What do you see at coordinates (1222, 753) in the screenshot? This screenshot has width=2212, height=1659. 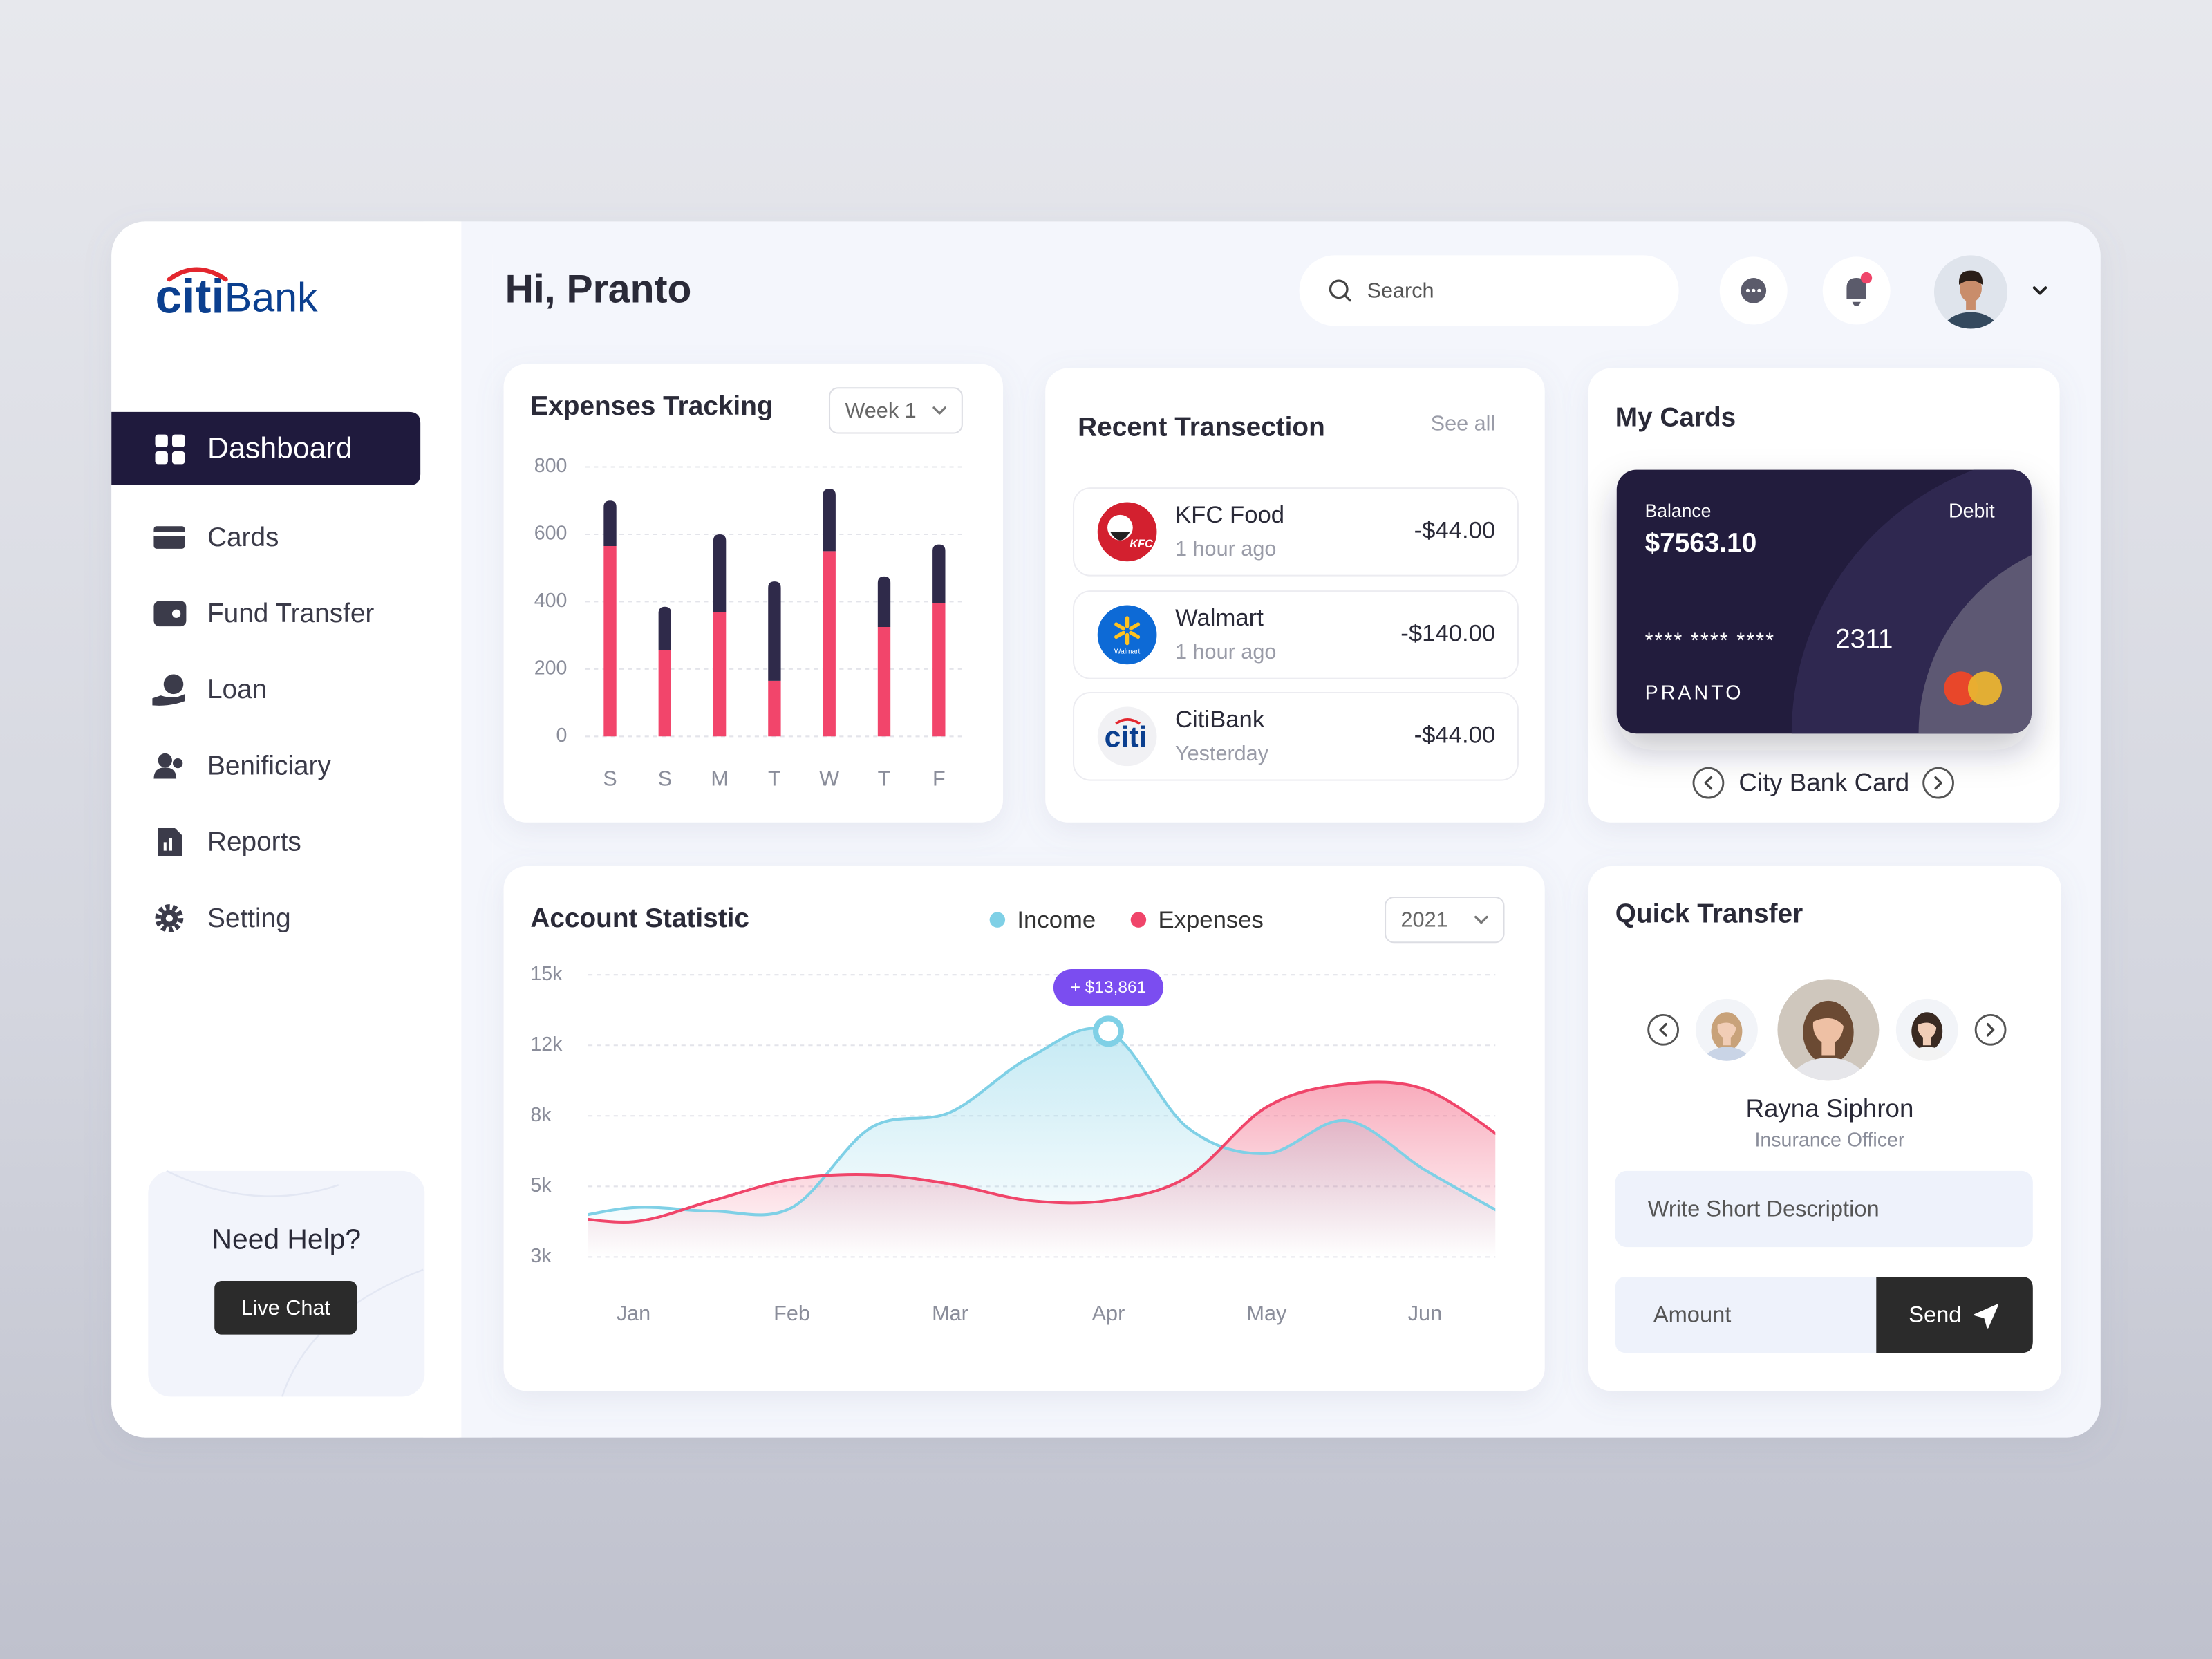 I see `transaction-time: Yesterday` at bounding box center [1222, 753].